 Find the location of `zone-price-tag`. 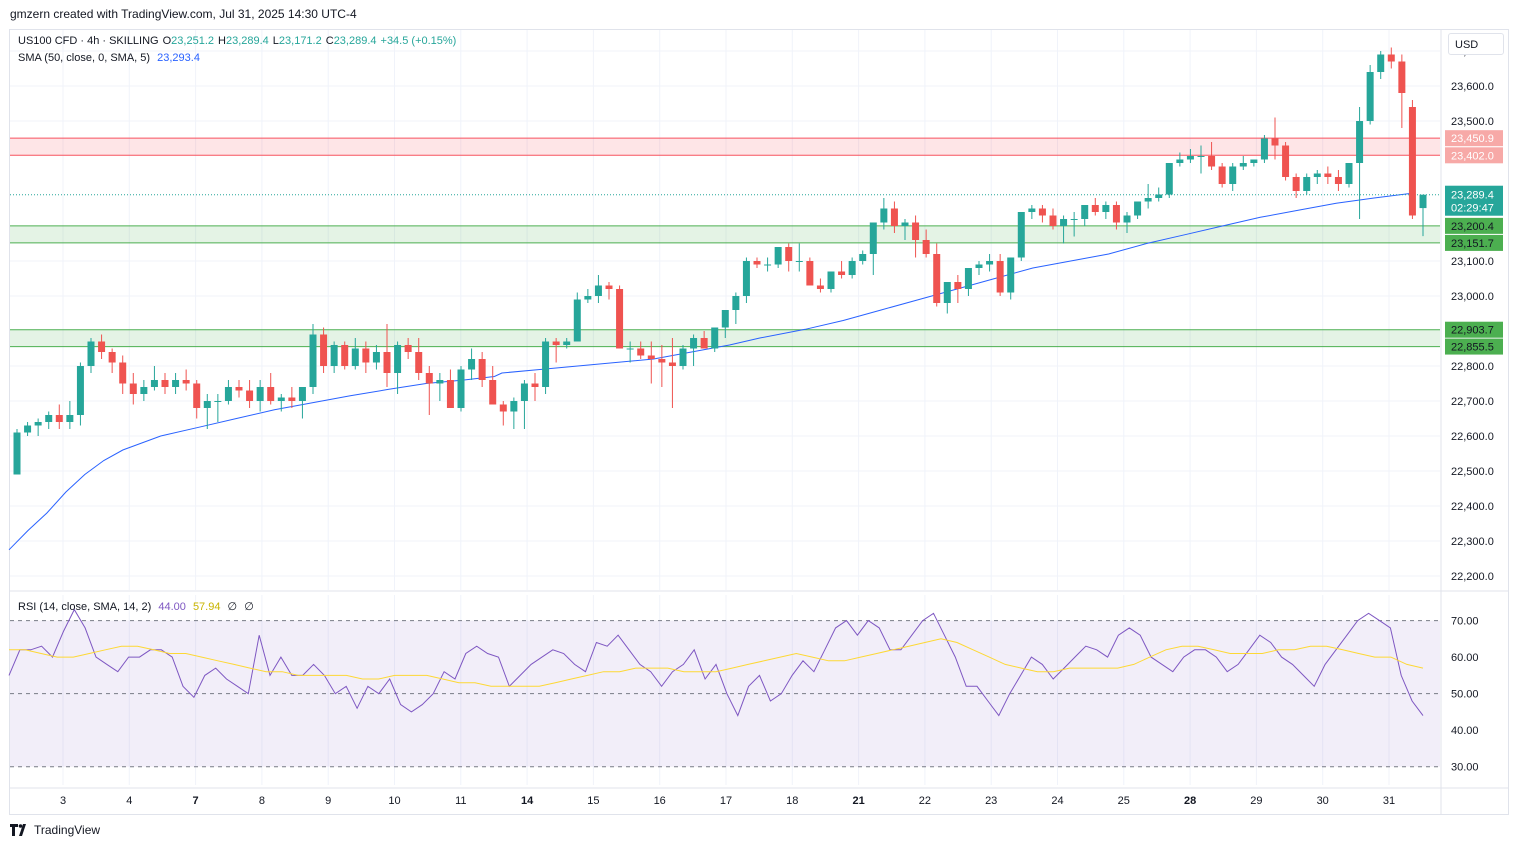

zone-price-tag is located at coordinates (1474, 225).